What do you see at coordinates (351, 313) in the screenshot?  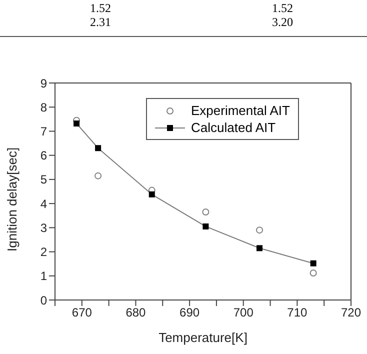 I see `x-tick-label: 720` at bounding box center [351, 313].